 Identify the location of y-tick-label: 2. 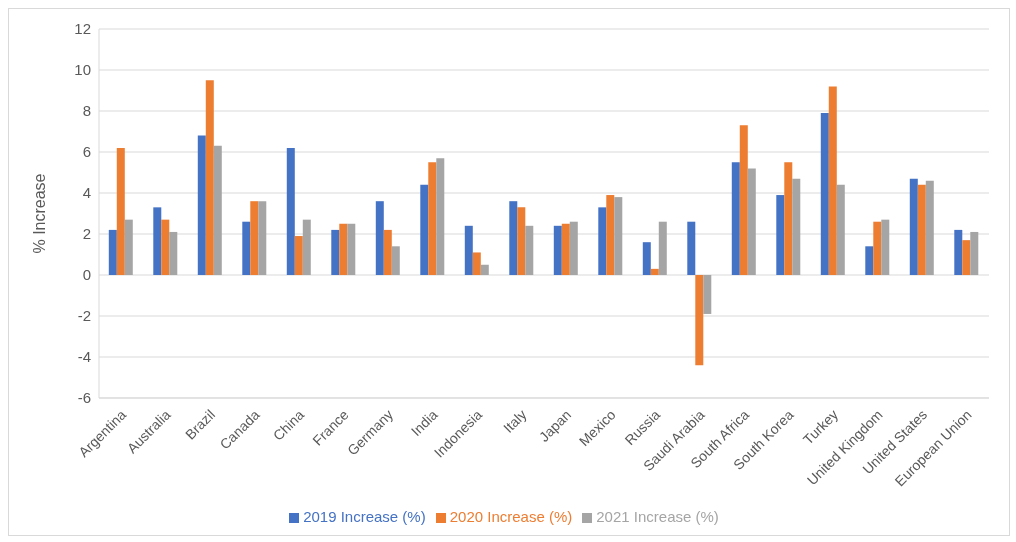
(86, 234).